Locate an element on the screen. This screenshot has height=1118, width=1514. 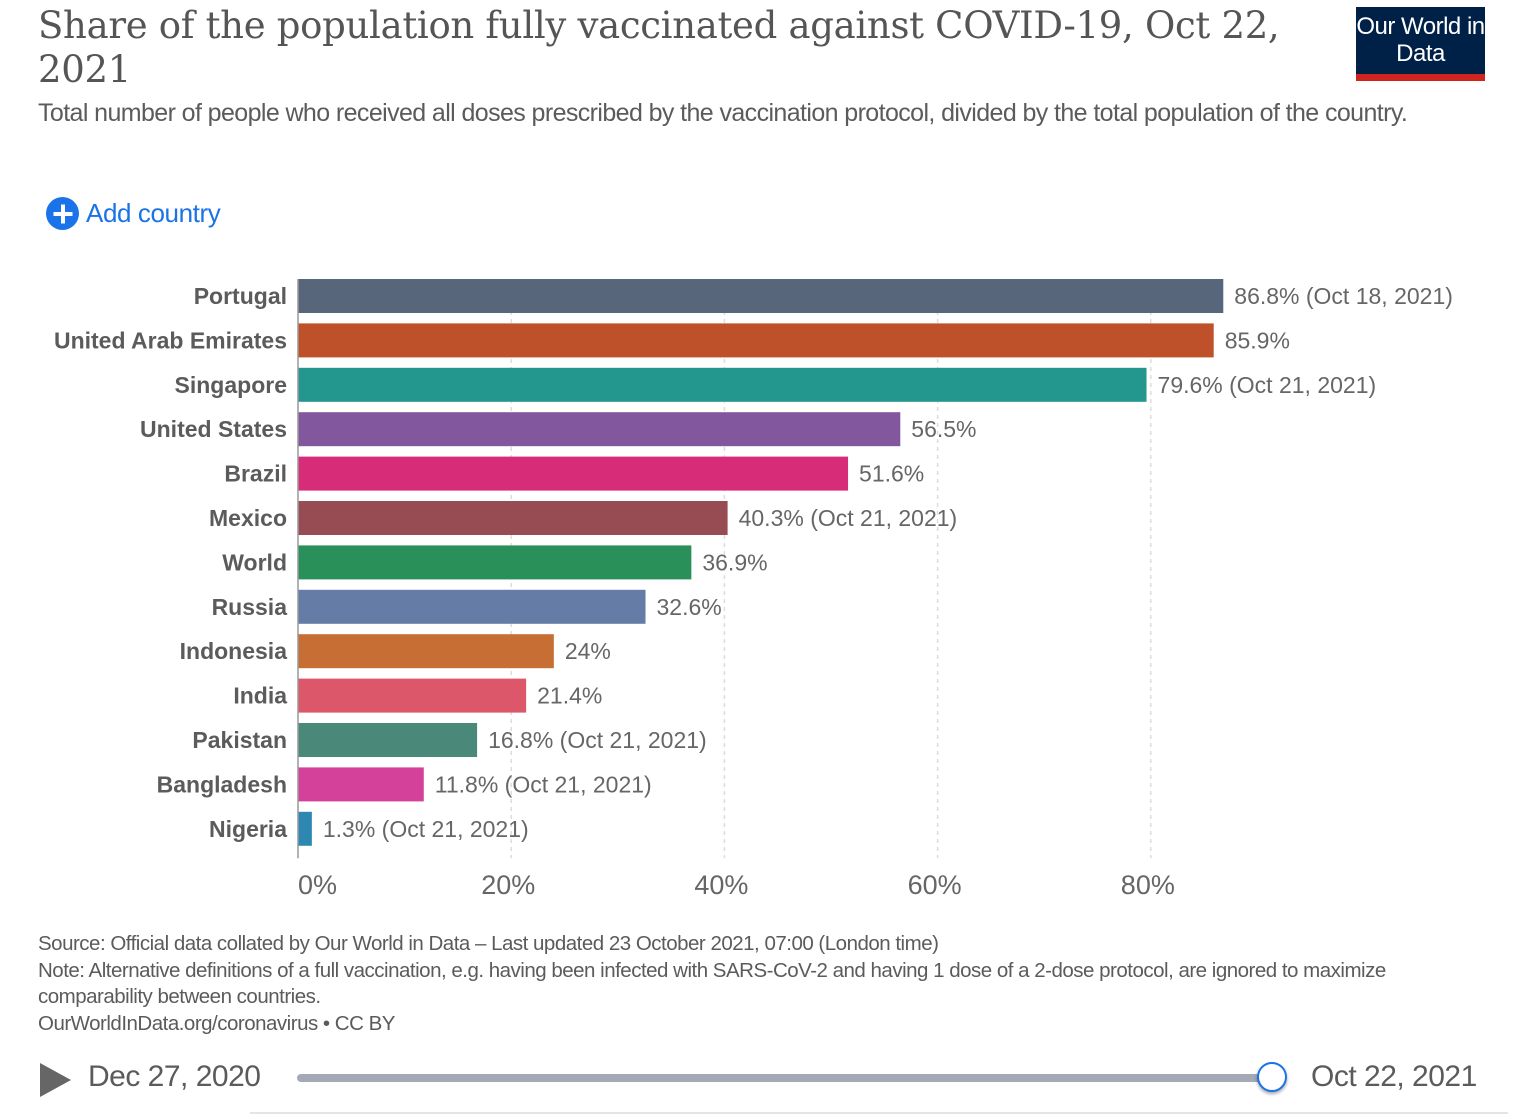
license-text: OurWorldInData.org/coronavirus • CC BY is located at coordinates (216, 1023).